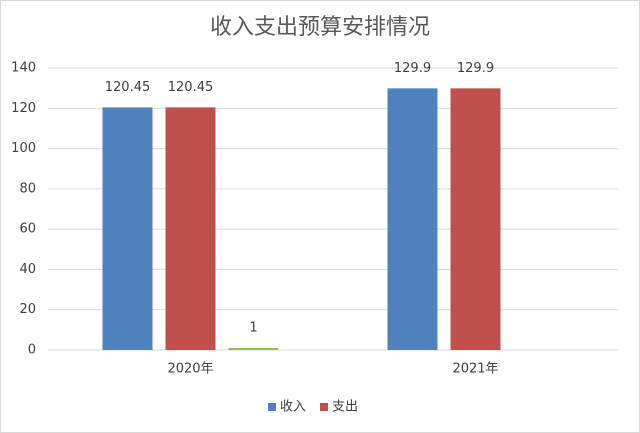  What do you see at coordinates (320, 27) in the screenshot?
I see `chart-title: 收入支出预算安排情况` at bounding box center [320, 27].